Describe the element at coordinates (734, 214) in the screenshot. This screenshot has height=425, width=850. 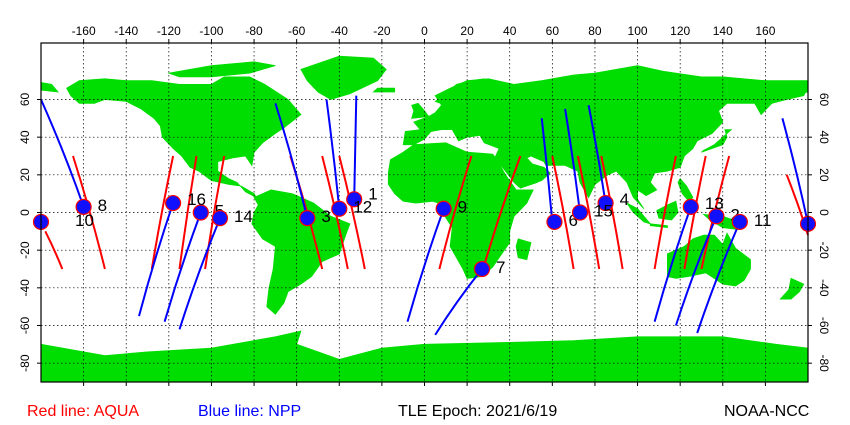
I see `marker-label-2: 2` at that location.